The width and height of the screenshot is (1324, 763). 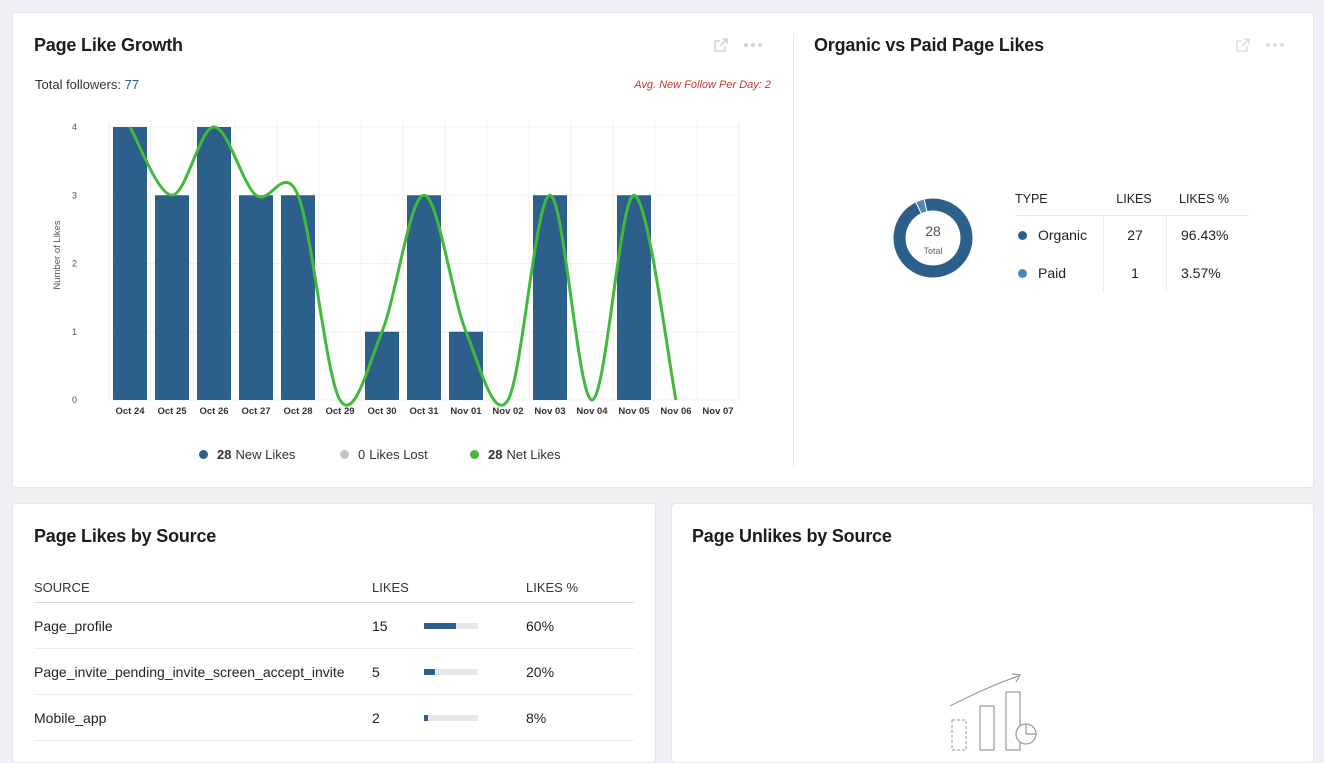 What do you see at coordinates (540, 625) in the screenshot?
I see `source-pct: 60%` at bounding box center [540, 625].